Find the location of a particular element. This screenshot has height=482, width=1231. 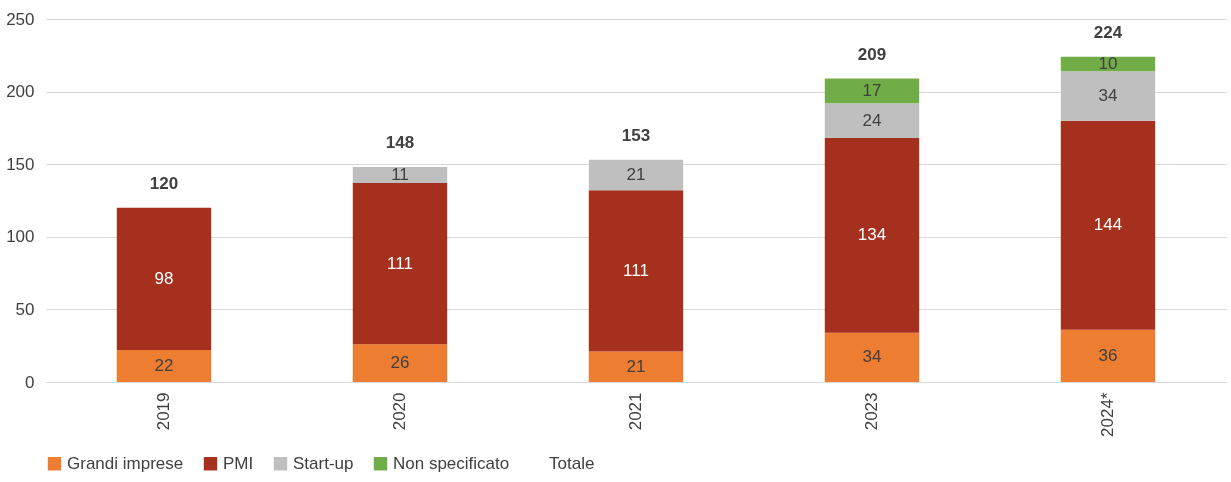

data-label: 11 is located at coordinates (400, 175).